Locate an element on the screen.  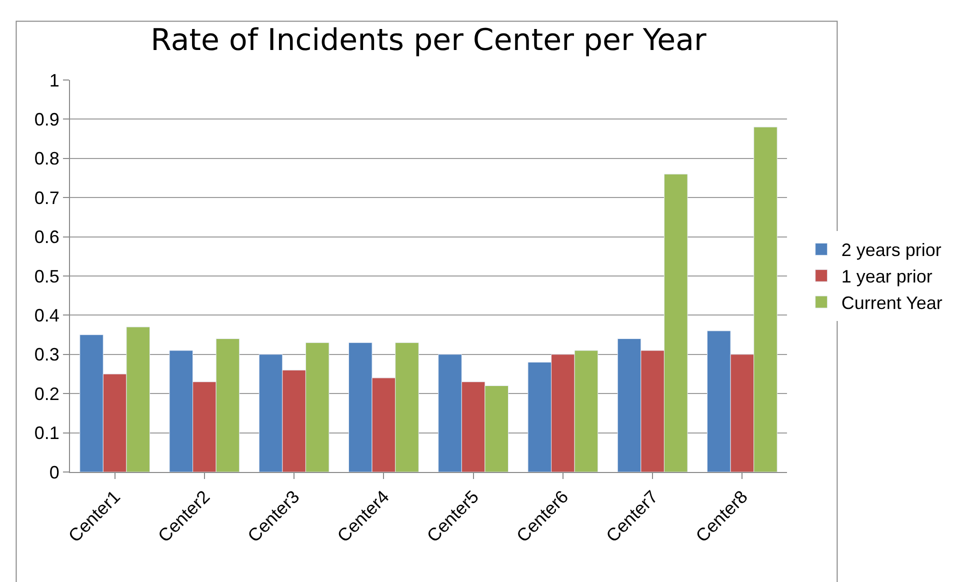
chart-title: Rate of Incidents per Center per Year is located at coordinates (428, 40).